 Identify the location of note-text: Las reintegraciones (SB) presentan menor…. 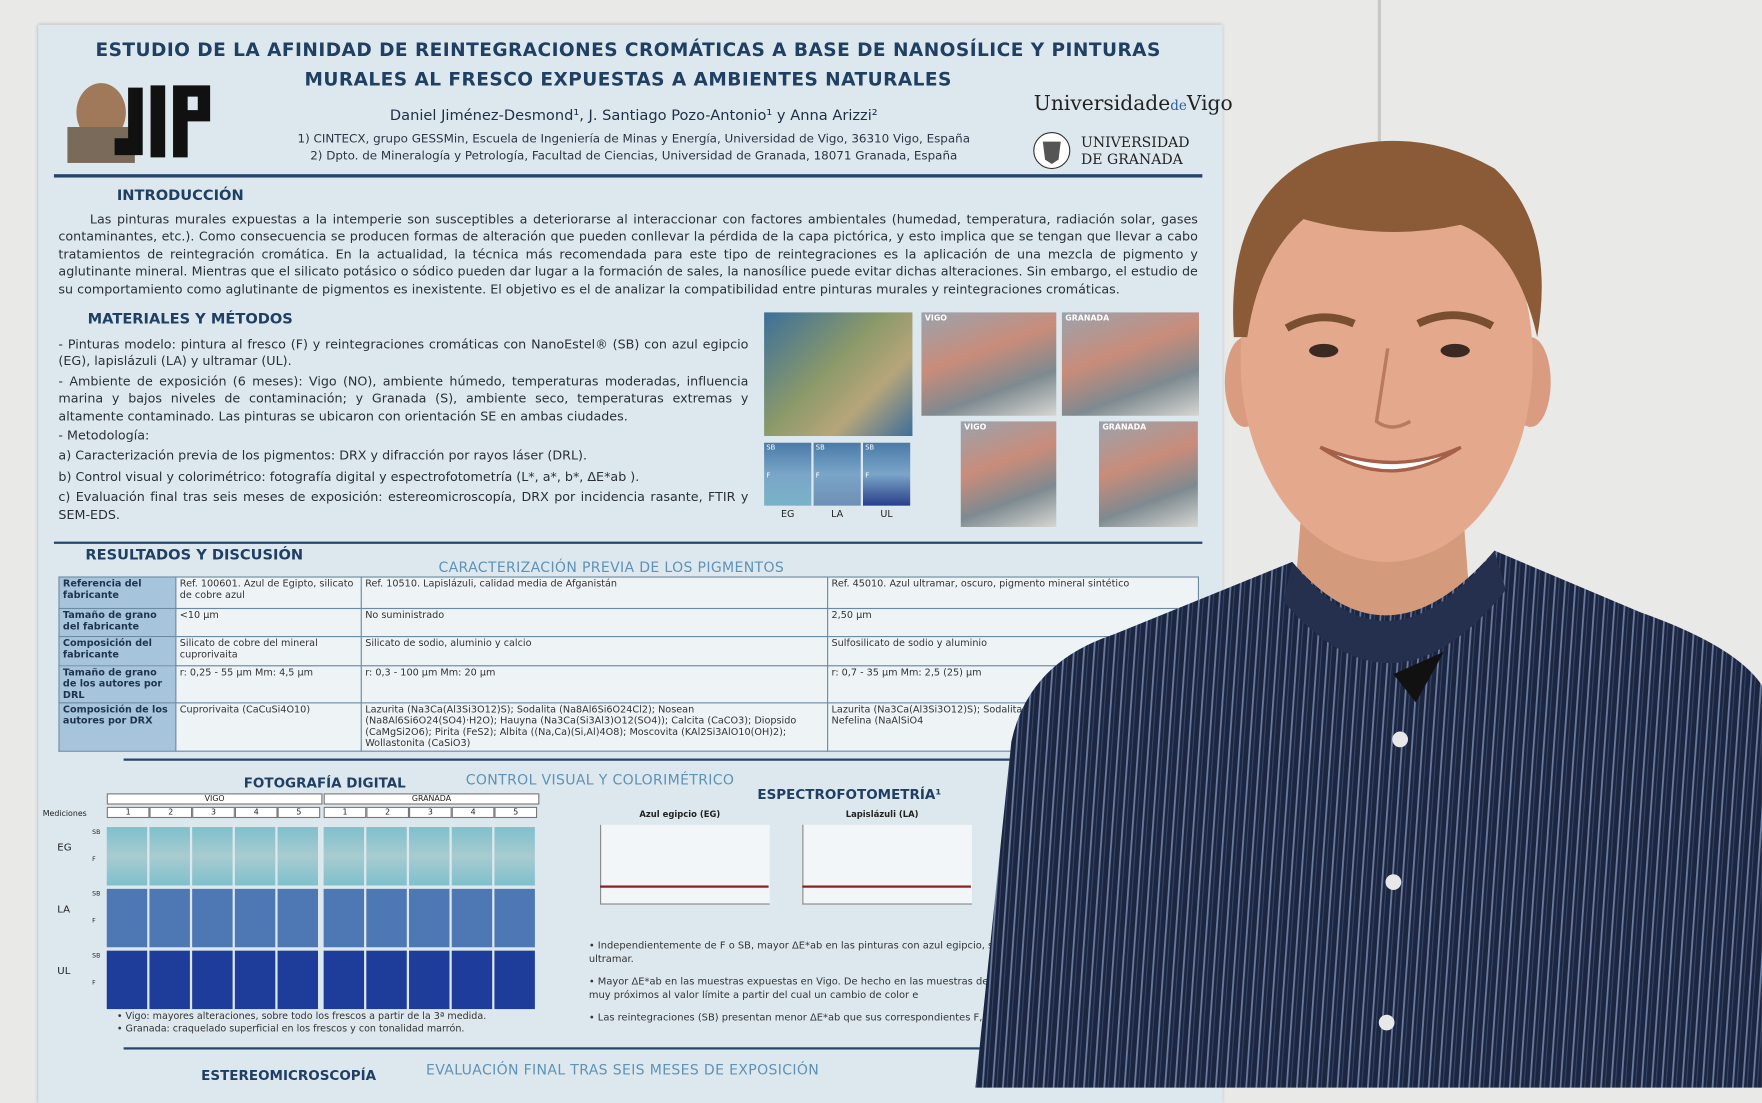
(790, 1018).